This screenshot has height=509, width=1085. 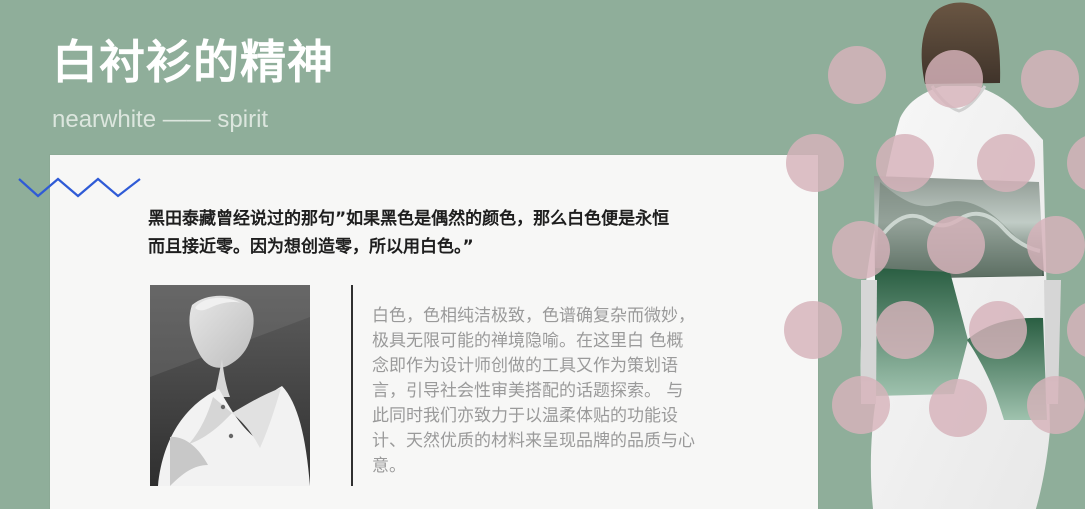 What do you see at coordinates (79, 187) in the screenshot?
I see `zigzag-icon` at bounding box center [79, 187].